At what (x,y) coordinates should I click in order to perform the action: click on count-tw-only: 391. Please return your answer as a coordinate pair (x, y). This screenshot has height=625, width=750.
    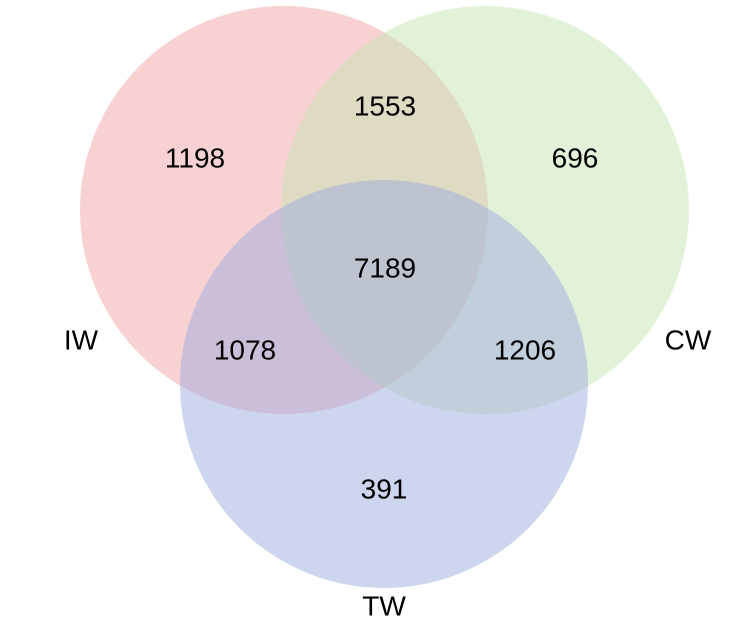
    Looking at the image, I should click on (384, 489).